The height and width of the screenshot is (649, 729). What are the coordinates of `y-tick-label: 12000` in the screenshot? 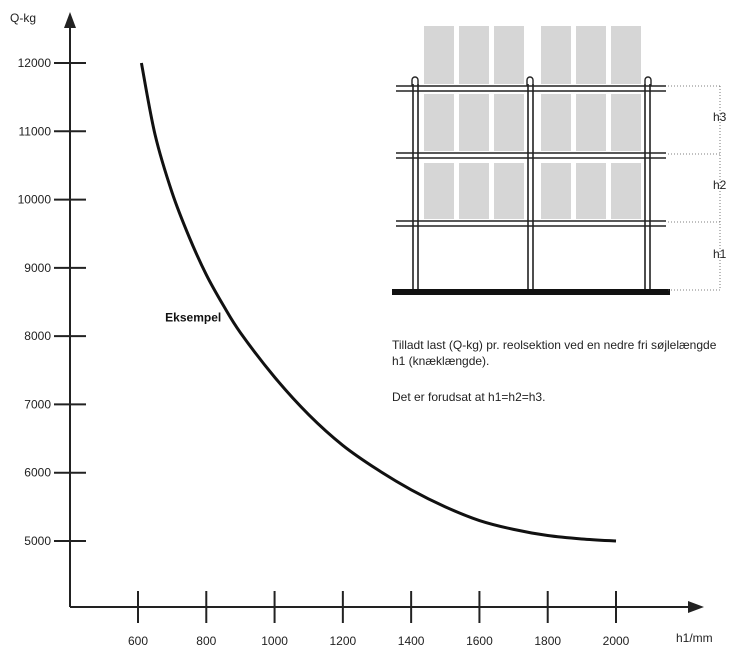 It's located at (35, 63).